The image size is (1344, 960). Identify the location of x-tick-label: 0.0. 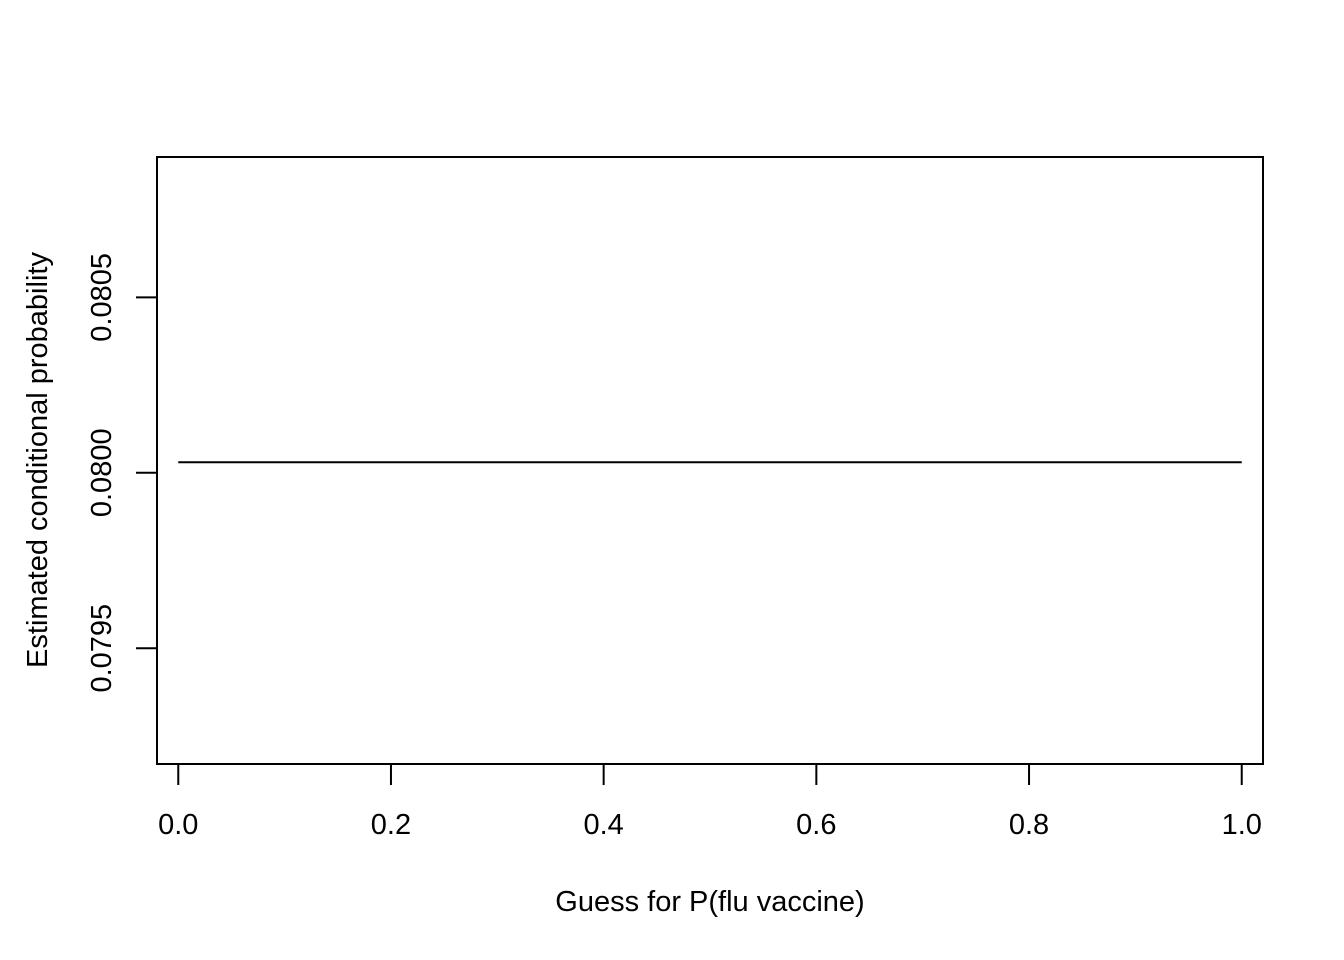
(178, 825).